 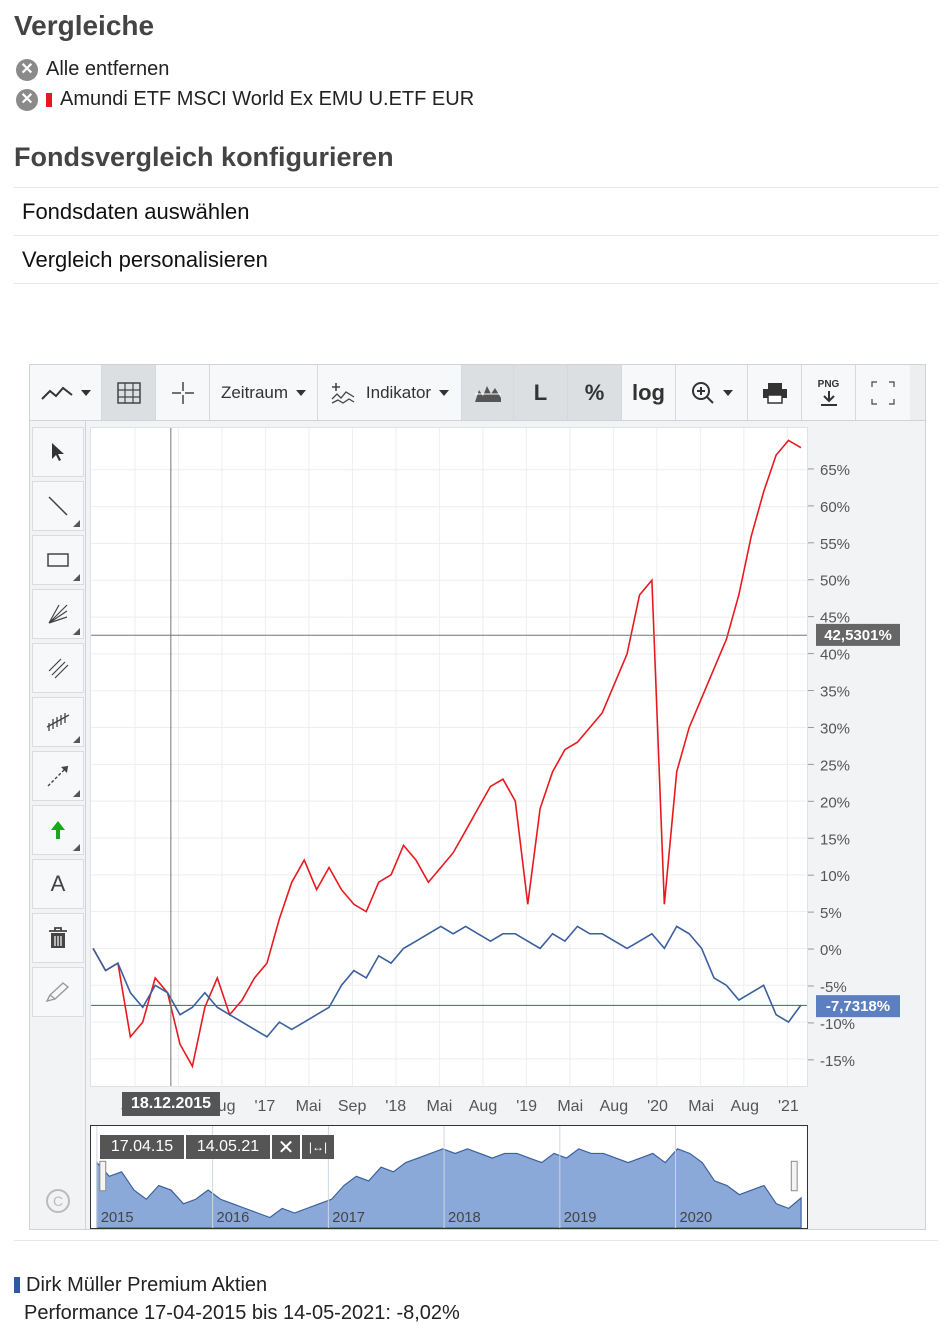 I want to click on y-tick-label: 0%, so click(x=831, y=950).